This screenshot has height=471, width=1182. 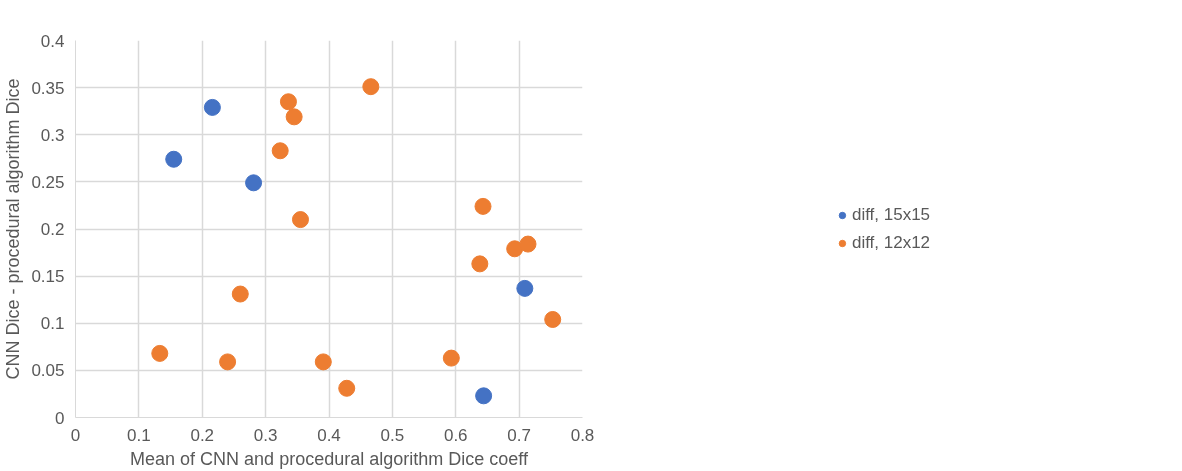 What do you see at coordinates (891, 214) in the screenshot?
I see `legend-label: diff, 15x15` at bounding box center [891, 214].